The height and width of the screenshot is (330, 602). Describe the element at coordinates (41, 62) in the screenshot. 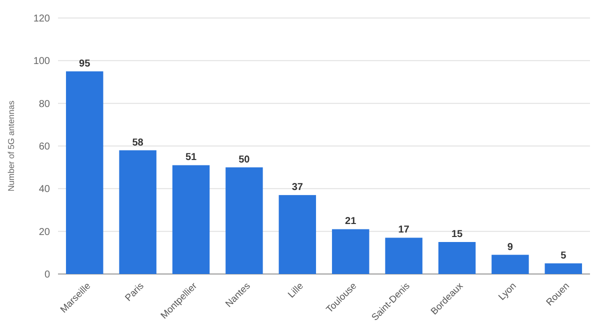

I see `y-tick-label: 100` at that location.